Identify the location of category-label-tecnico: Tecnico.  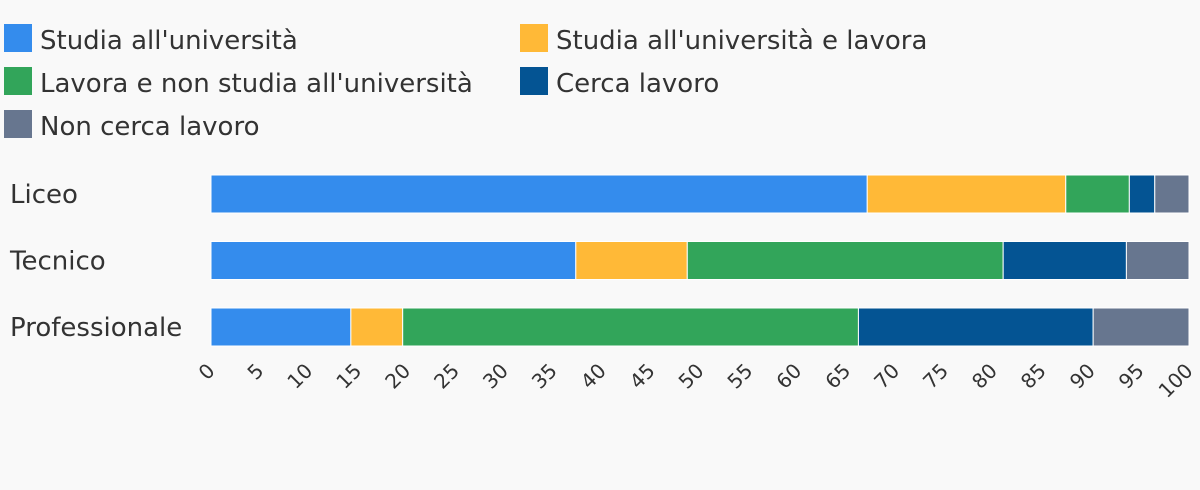
(57, 262).